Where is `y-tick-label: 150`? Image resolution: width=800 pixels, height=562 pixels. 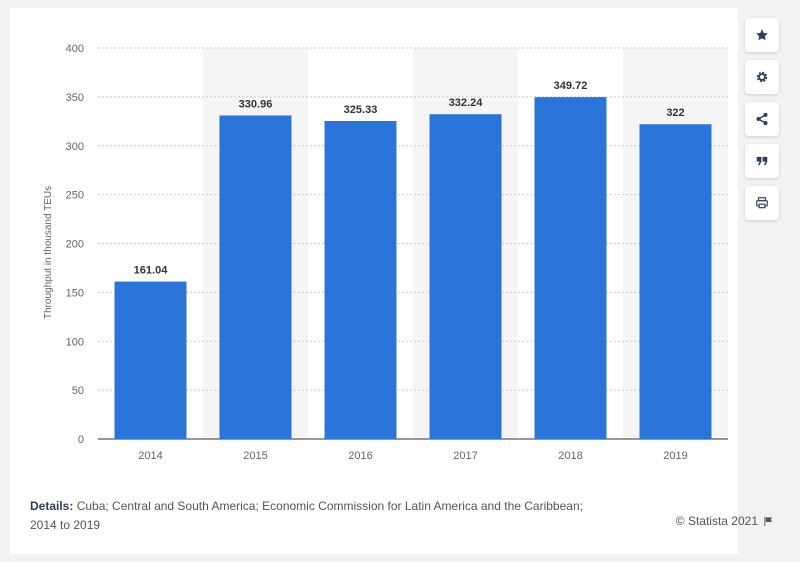 y-tick-label: 150 is located at coordinates (75, 293).